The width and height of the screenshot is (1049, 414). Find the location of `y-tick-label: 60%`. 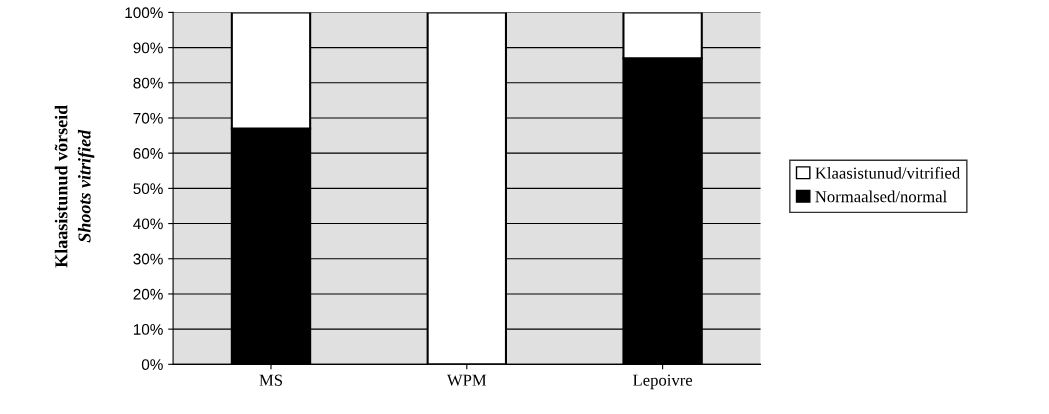

y-tick-label: 60% is located at coordinates (148, 153).